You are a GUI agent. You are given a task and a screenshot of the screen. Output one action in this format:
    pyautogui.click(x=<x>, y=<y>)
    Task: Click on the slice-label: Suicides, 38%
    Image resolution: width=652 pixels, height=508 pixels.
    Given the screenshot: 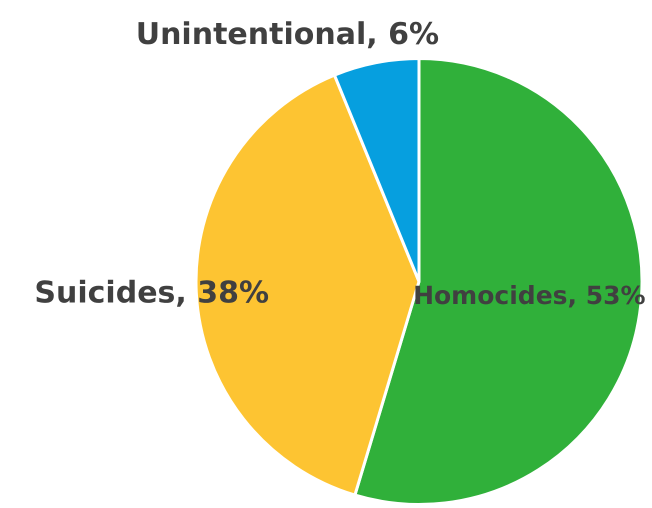 What is the action you would take?
    pyautogui.click(x=152, y=292)
    